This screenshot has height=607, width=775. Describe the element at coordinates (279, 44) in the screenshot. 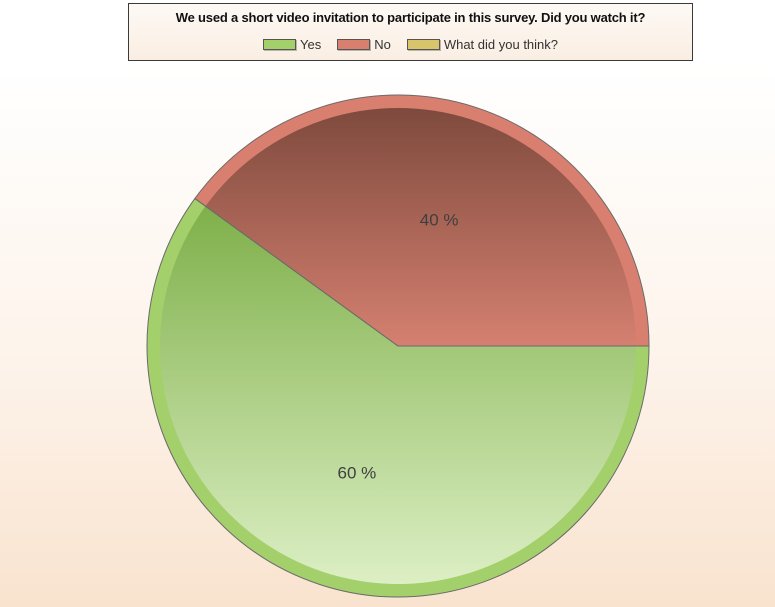

I see `legend-swatch-yes` at that location.